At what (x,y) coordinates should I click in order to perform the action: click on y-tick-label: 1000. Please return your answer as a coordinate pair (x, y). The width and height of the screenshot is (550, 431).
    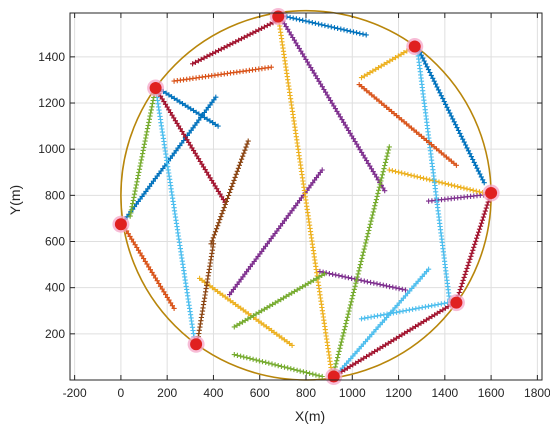
    Looking at the image, I should click on (51, 149).